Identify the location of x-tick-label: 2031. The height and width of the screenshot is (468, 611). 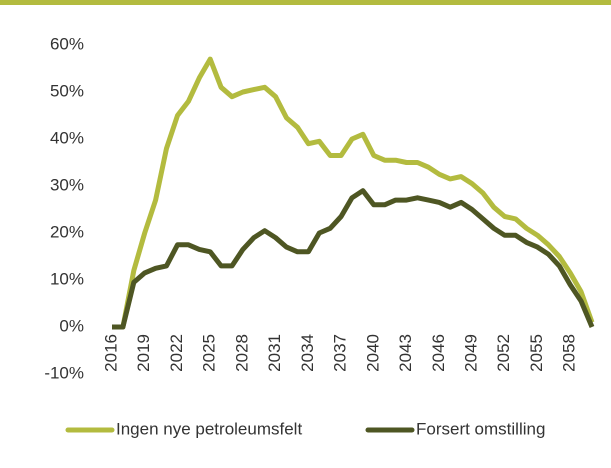
(274, 353).